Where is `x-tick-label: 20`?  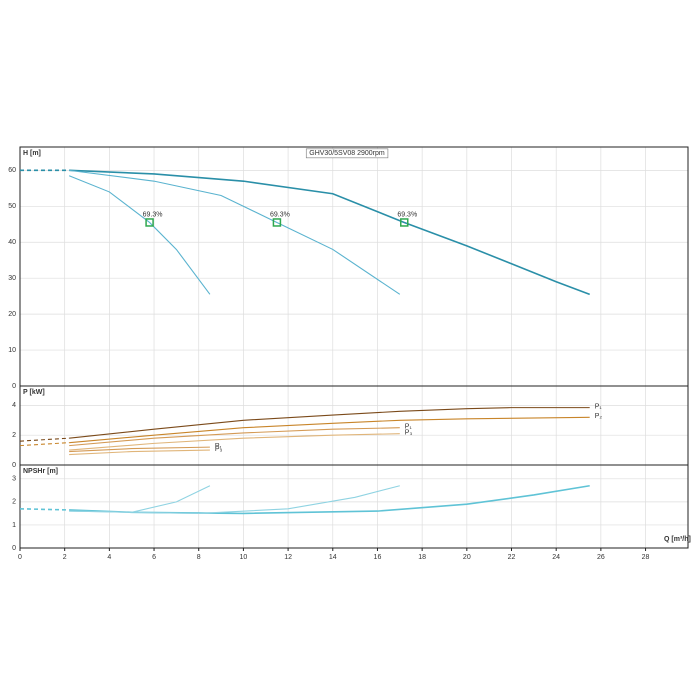 x-tick-label: 20 is located at coordinates (467, 557).